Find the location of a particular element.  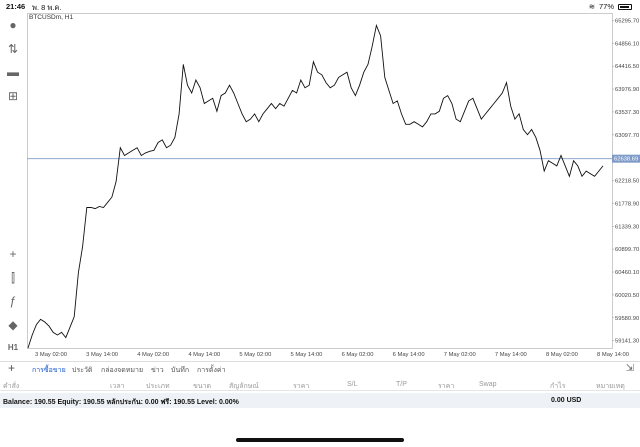

tab-trade: การซื้อขาย is located at coordinates (49, 370).